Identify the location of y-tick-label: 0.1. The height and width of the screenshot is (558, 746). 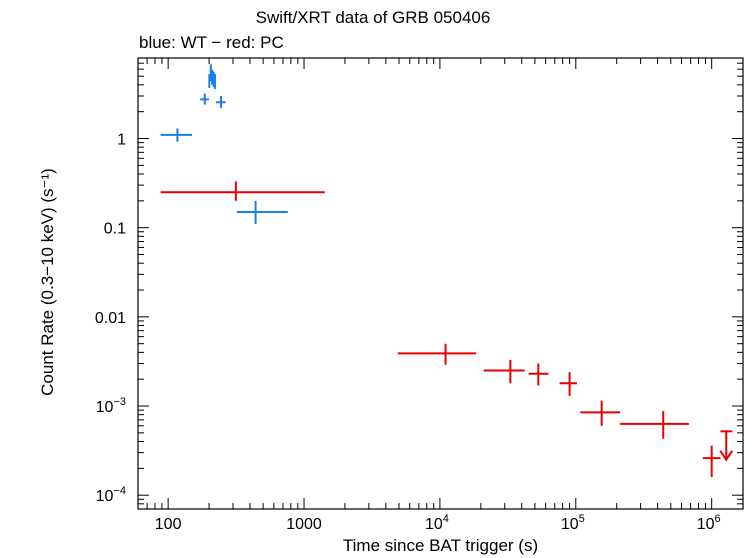
(115, 229).